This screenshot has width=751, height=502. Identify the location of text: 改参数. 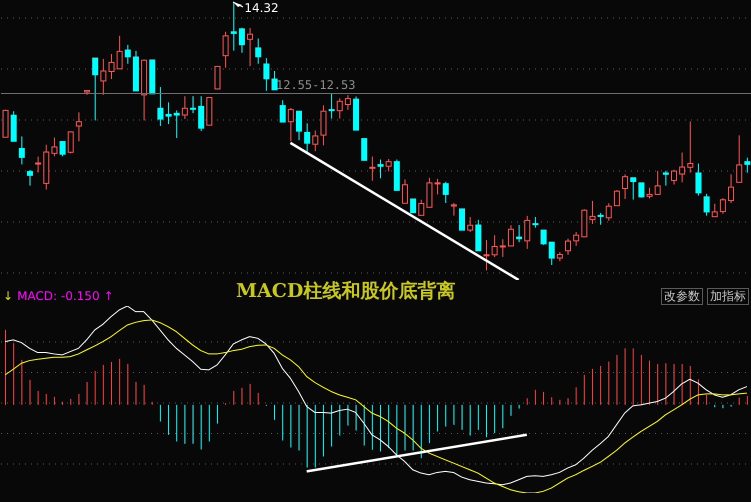
(682, 296).